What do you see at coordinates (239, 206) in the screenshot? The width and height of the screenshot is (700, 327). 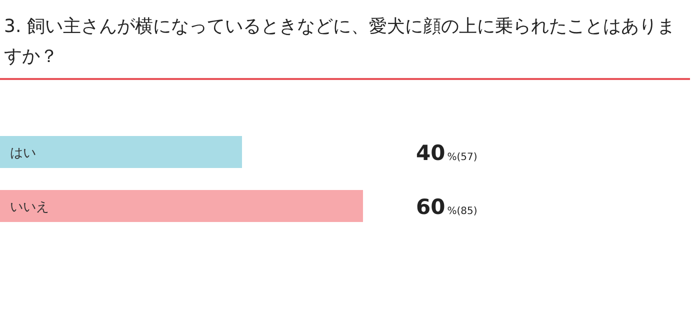 I see `bar: いいえ 60%(85)` at bounding box center [239, 206].